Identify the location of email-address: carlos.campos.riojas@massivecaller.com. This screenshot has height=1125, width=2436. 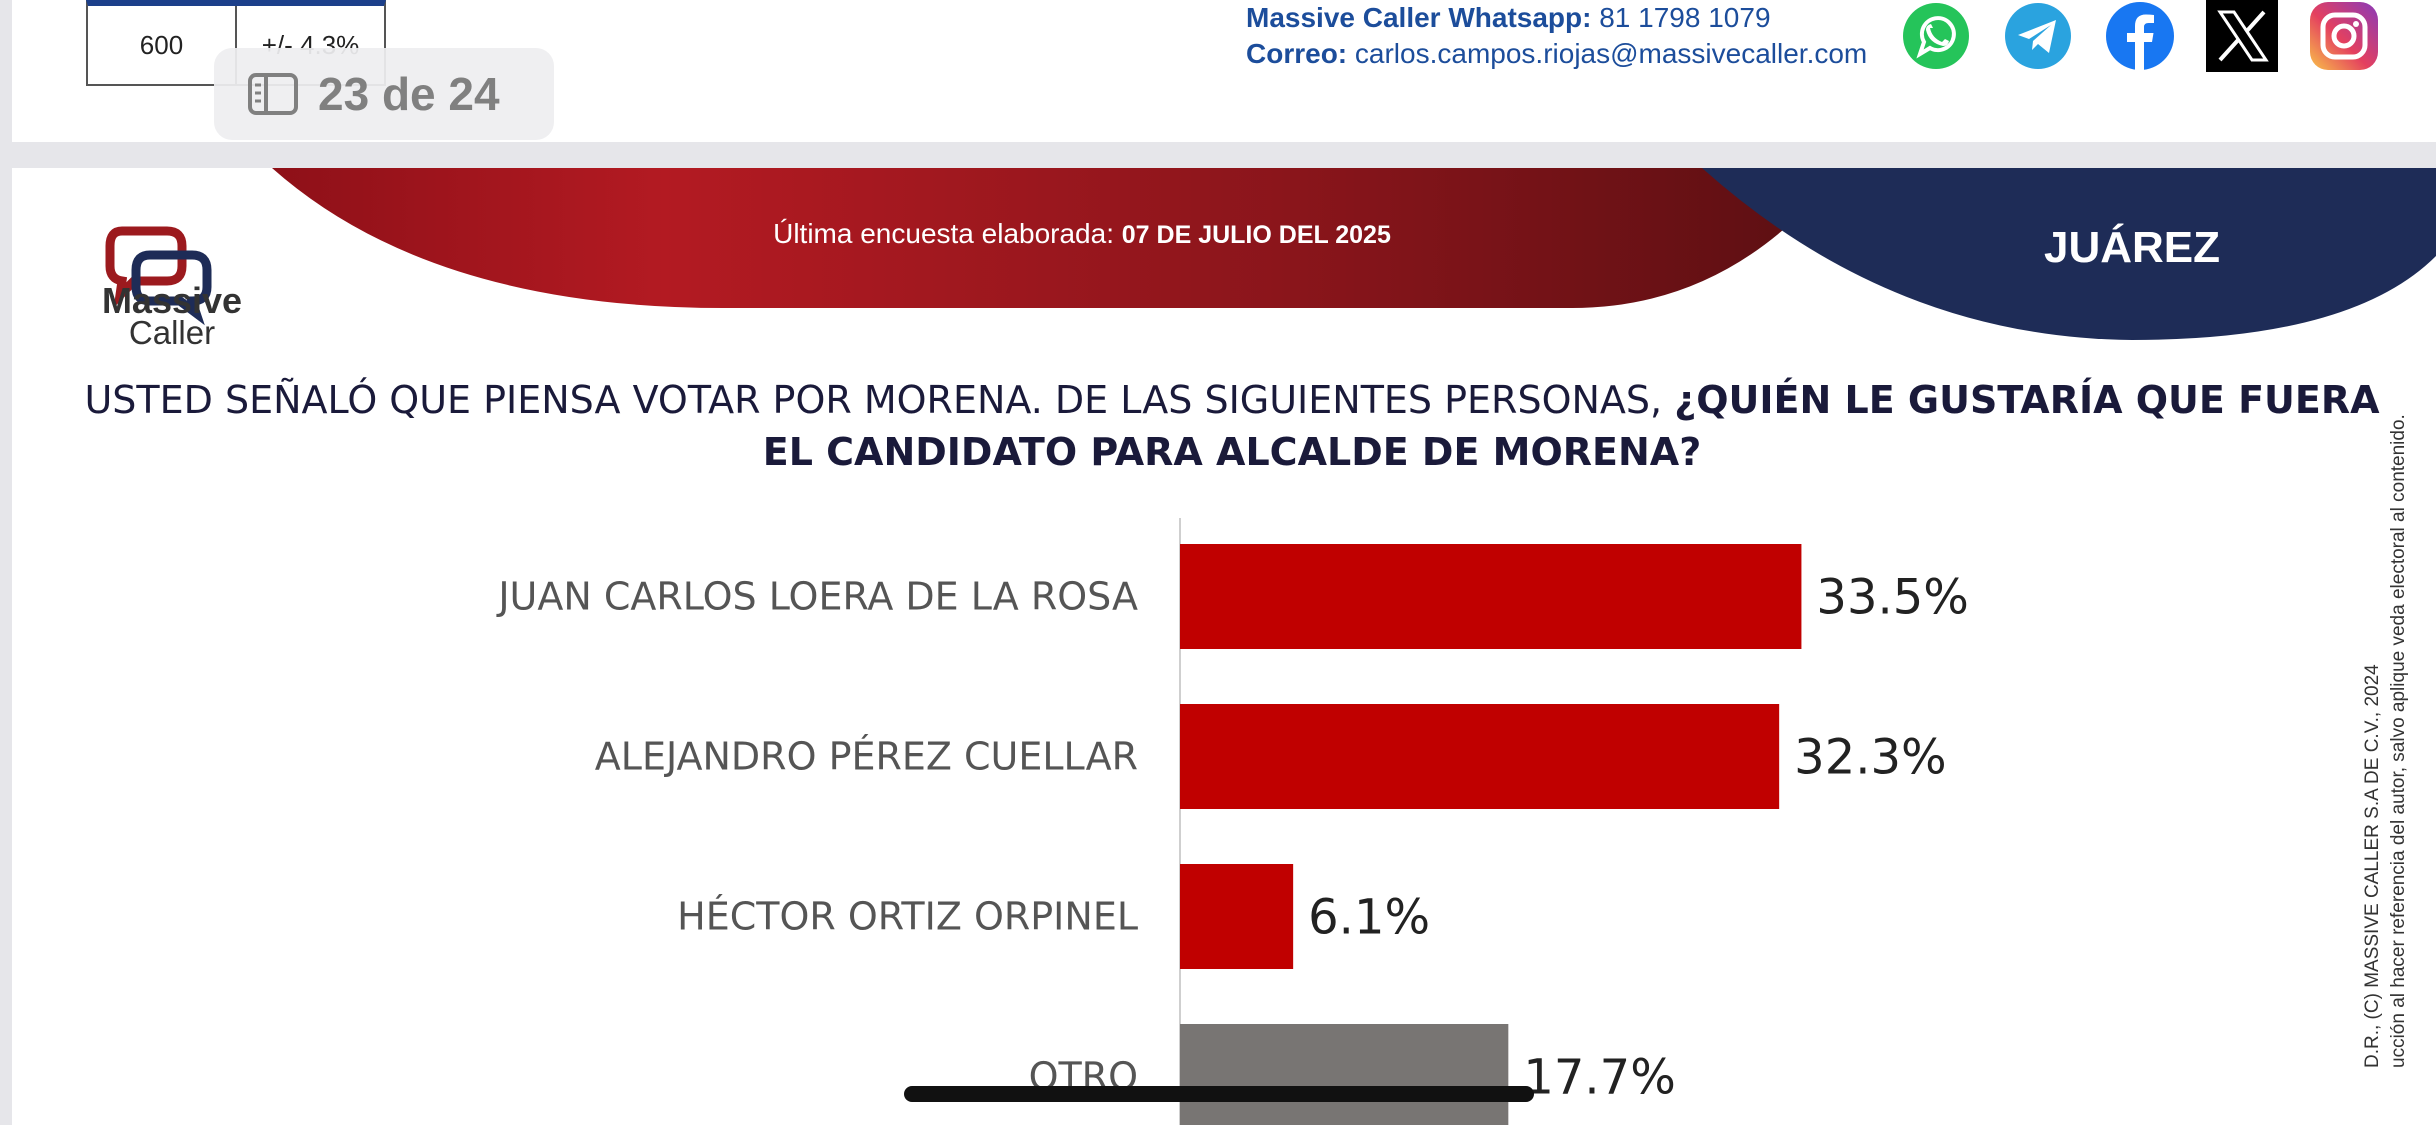
(1611, 53).